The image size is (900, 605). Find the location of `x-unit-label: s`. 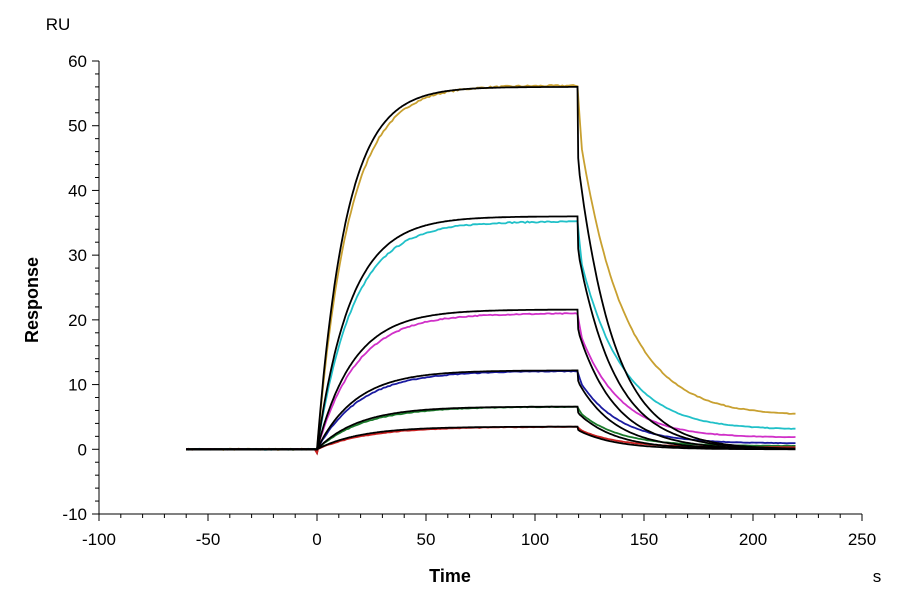

x-unit-label: s is located at coordinates (877, 576).